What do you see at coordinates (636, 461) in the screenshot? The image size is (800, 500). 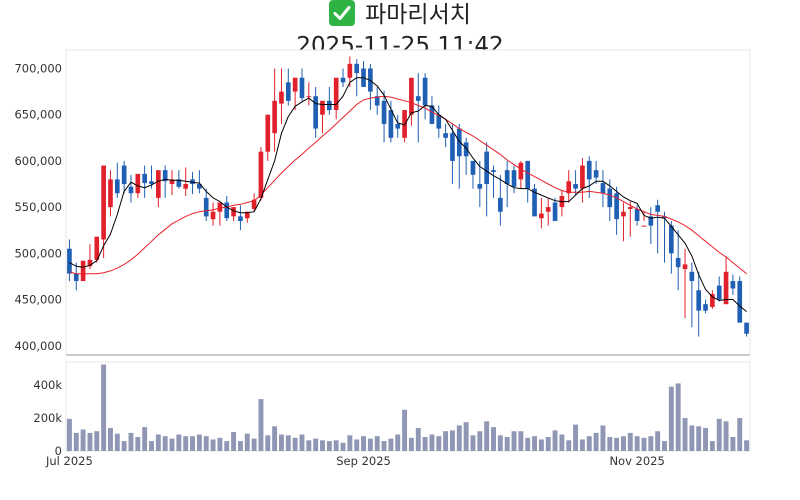 I see `date-tick-label: Nov 2025` at bounding box center [636, 461].